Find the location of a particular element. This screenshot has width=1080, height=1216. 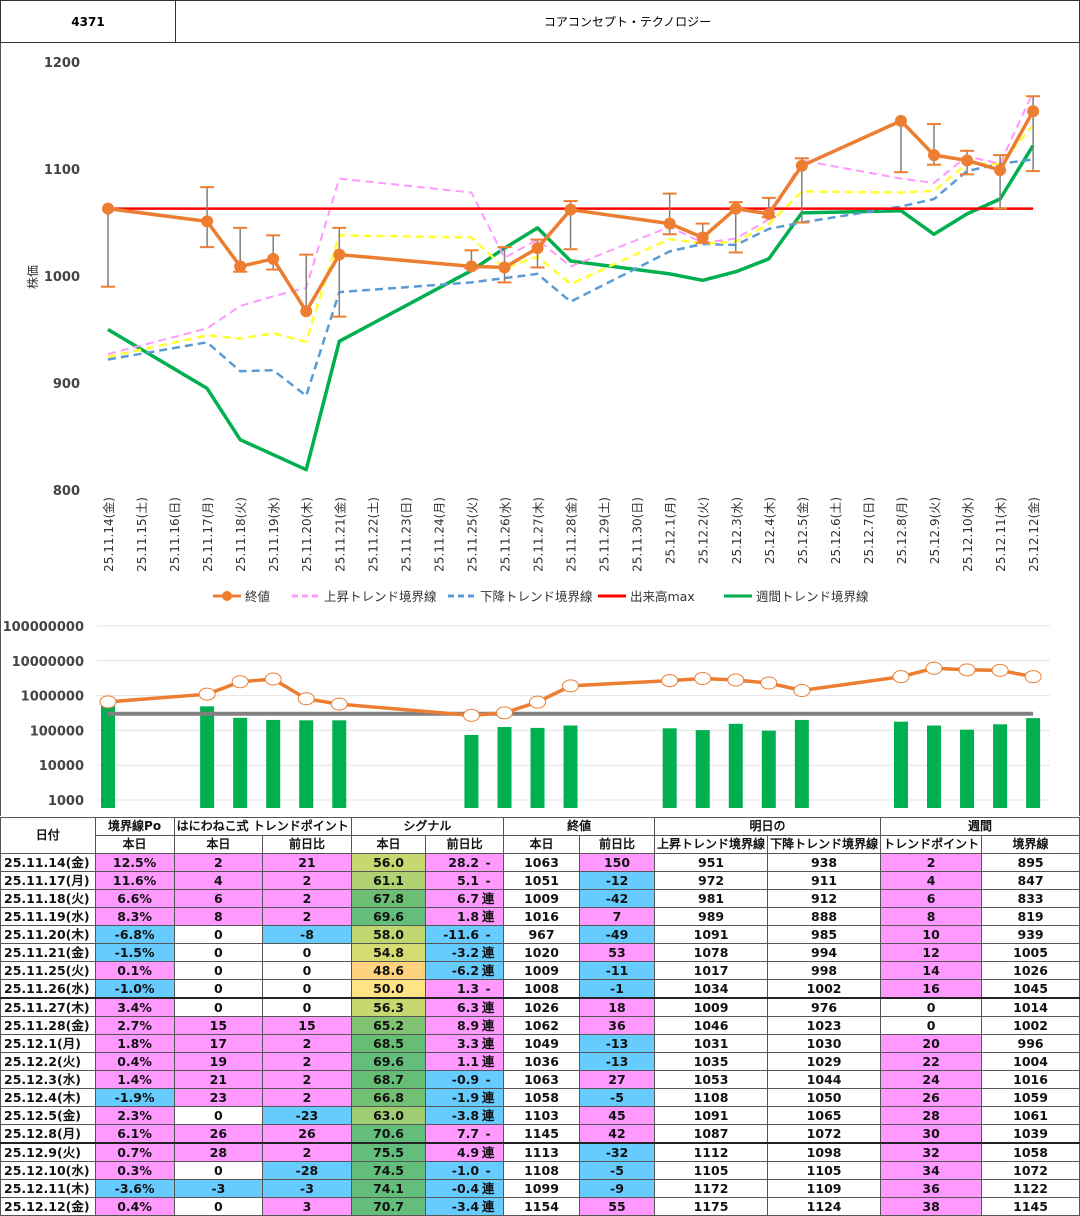

signal-diff-value: 1.3 is located at coordinates (468, 988).